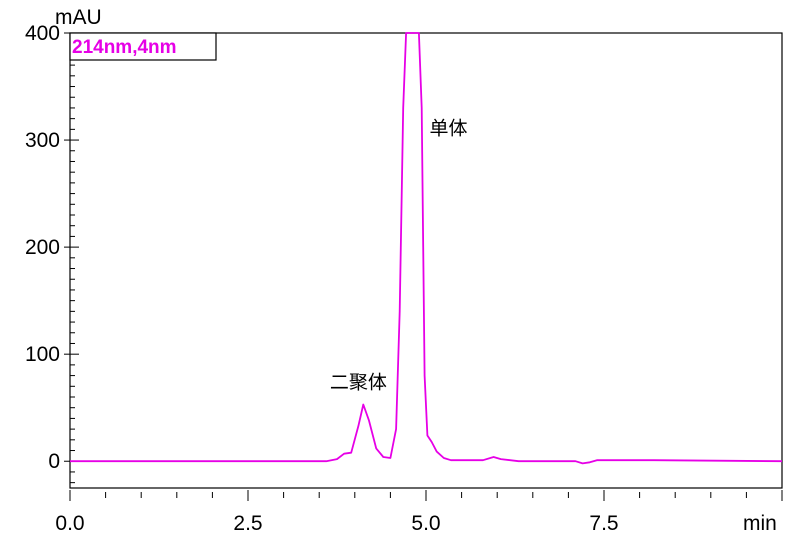 The image size is (786, 536). What do you see at coordinates (425, 523) in the screenshot?
I see `x-tick-label: 5.0` at bounding box center [425, 523].